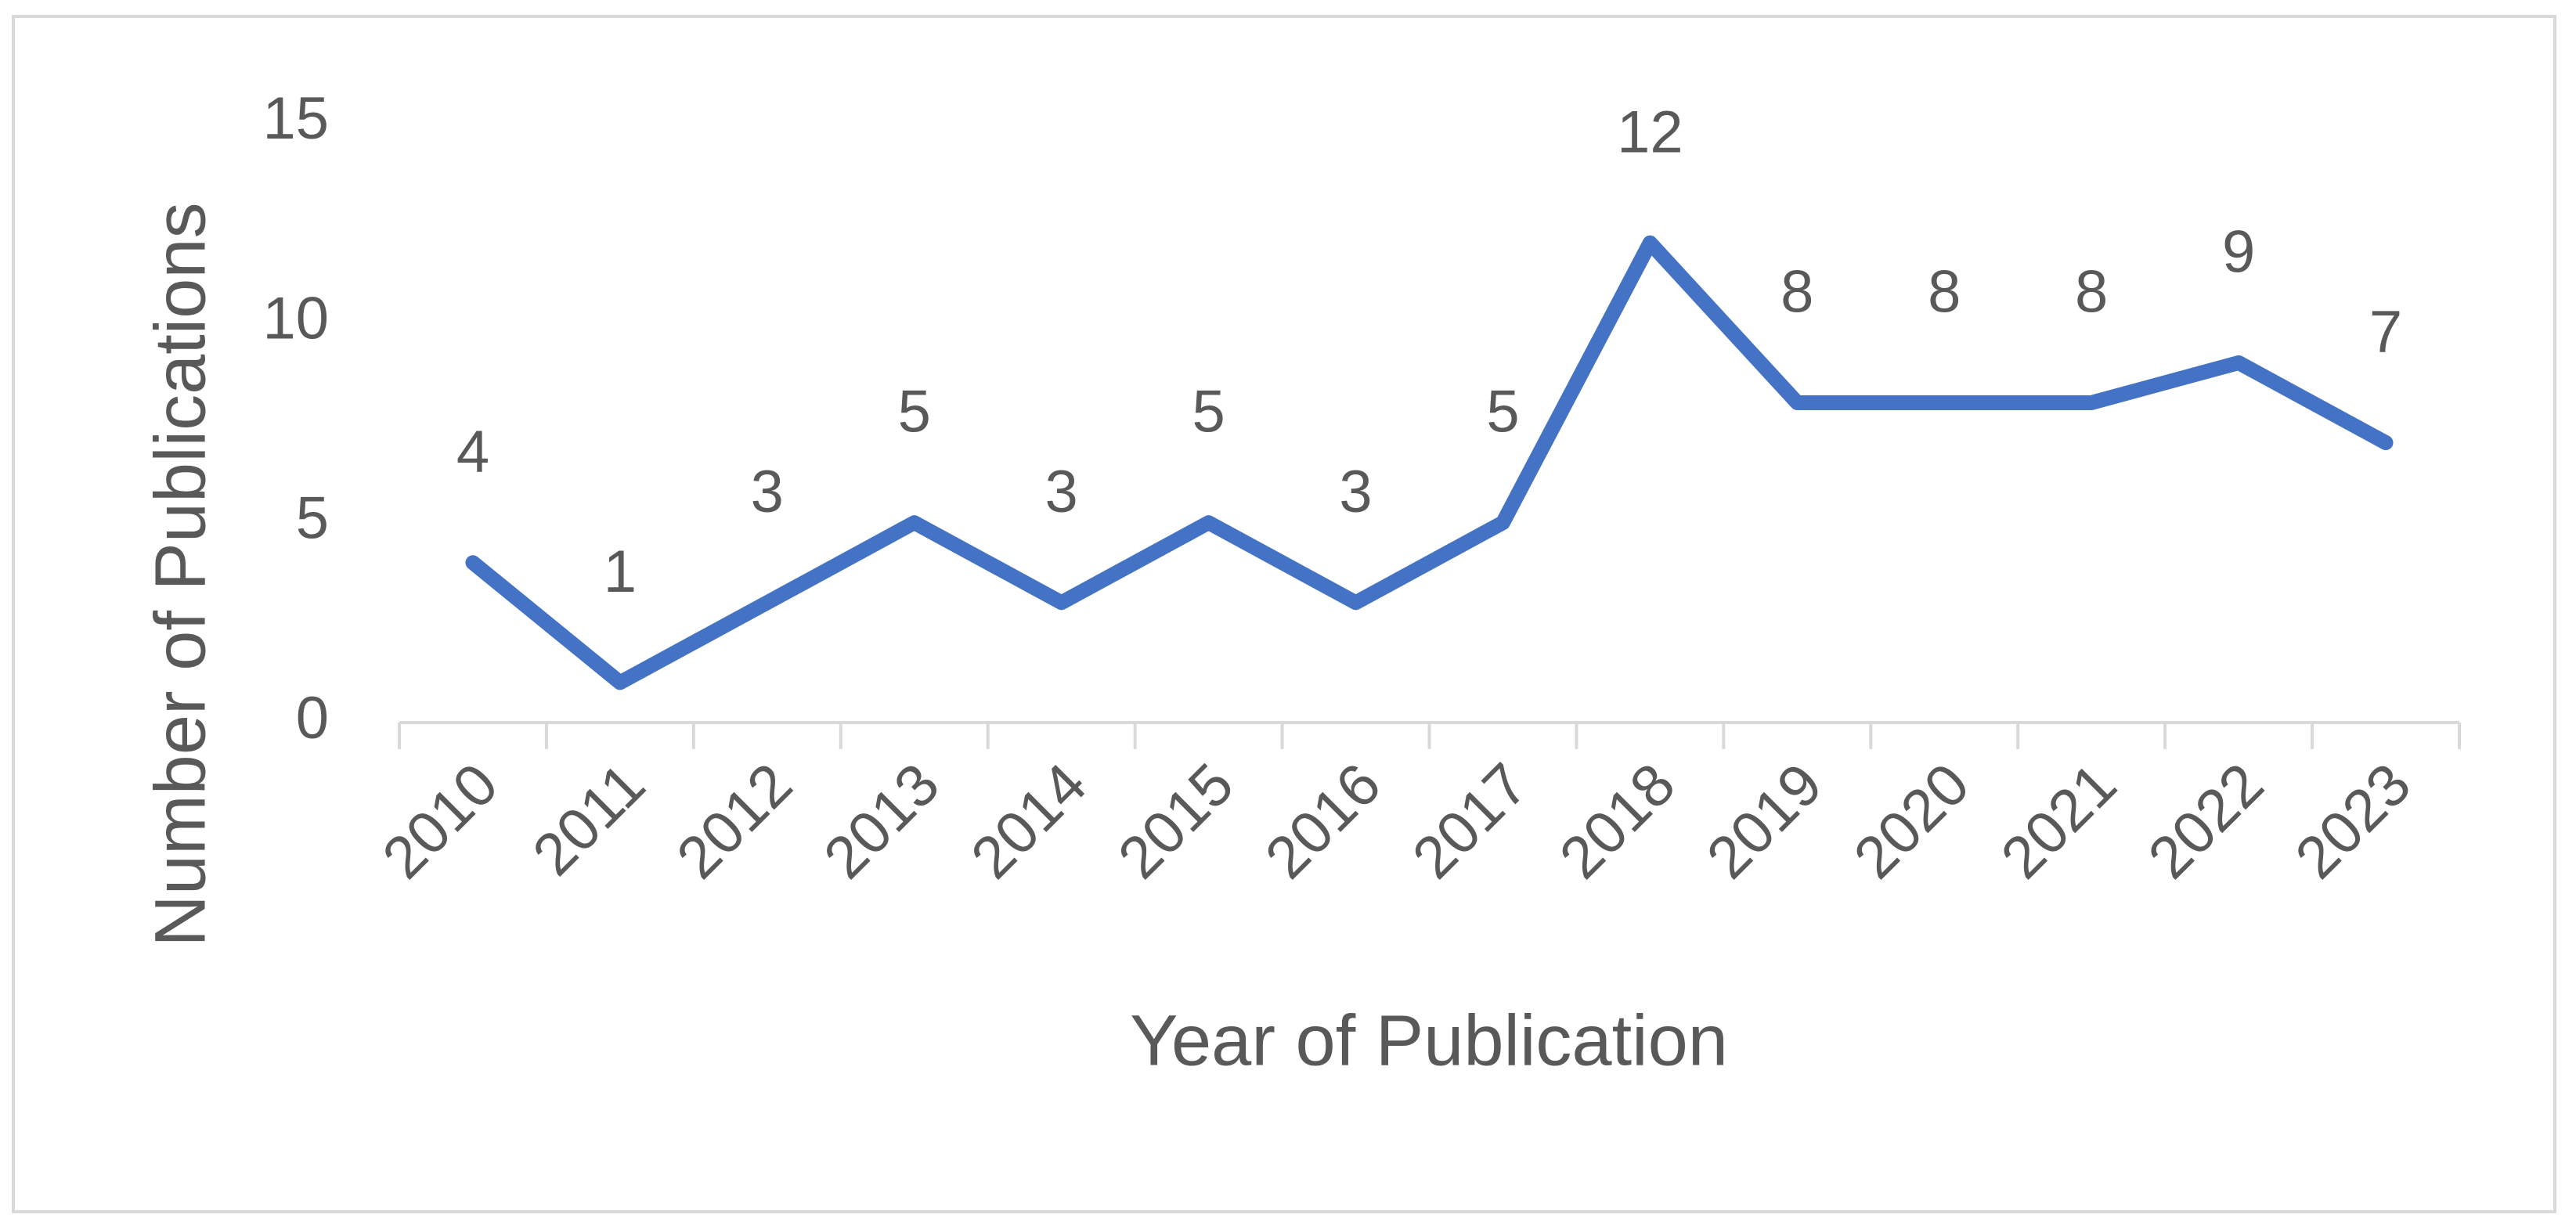 This screenshot has height=1229, width=2576. What do you see at coordinates (620, 572) in the screenshot?
I see `data-label: 1` at bounding box center [620, 572].